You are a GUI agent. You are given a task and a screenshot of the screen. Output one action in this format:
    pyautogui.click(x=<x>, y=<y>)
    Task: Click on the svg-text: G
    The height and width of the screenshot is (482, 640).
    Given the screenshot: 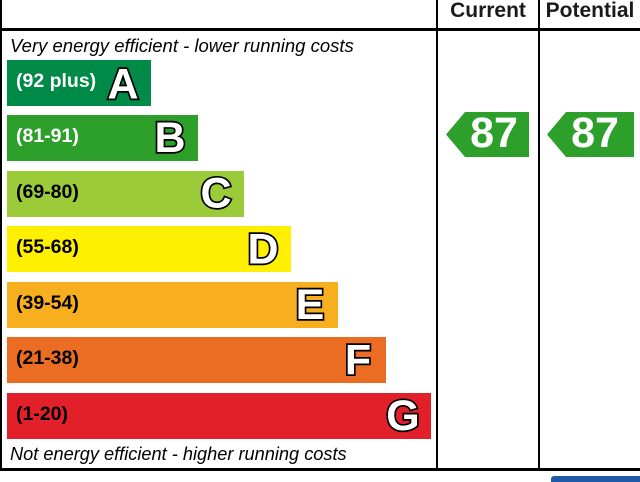 What is the action you would take?
    pyautogui.click(x=402, y=416)
    